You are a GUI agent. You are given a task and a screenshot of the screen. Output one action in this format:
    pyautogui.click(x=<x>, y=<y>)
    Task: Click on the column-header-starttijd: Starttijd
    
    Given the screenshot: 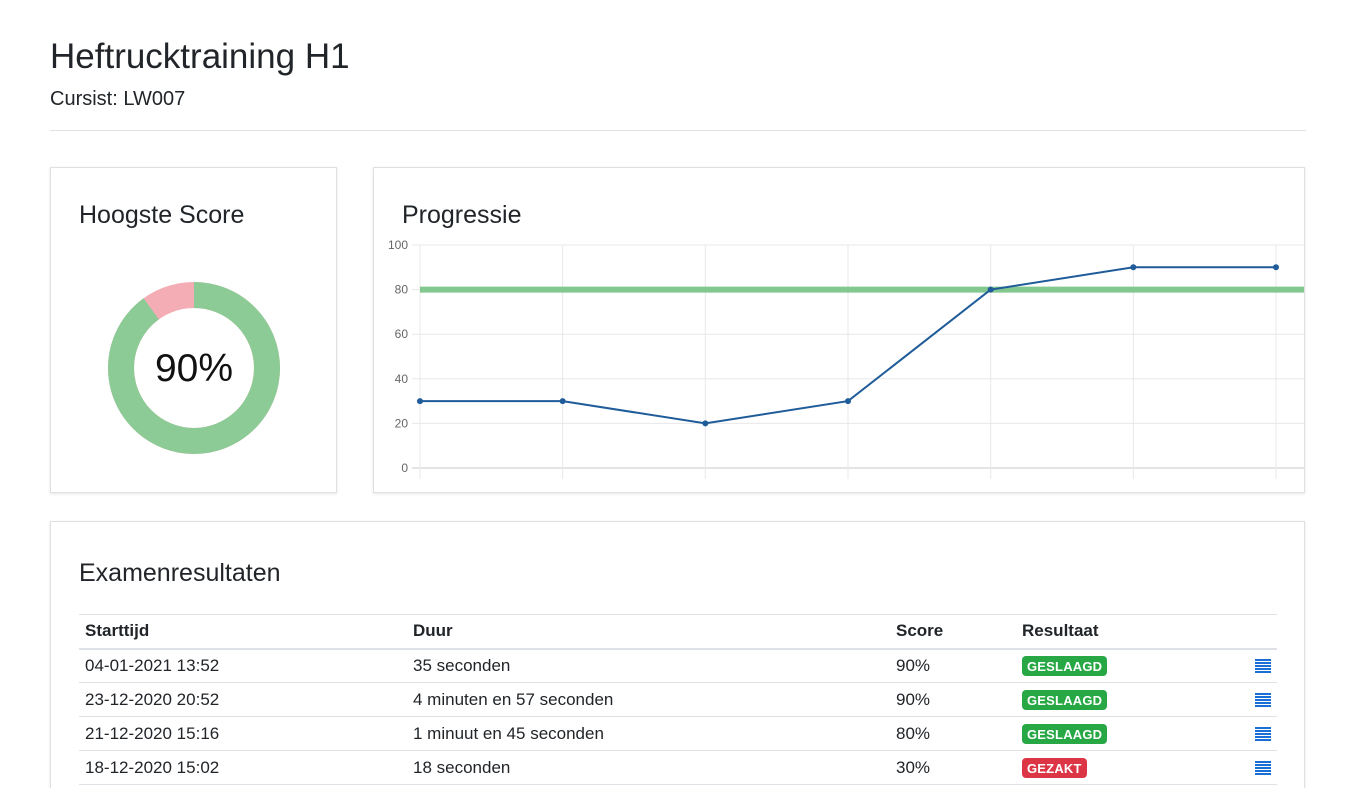 What is the action you would take?
    pyautogui.click(x=243, y=632)
    